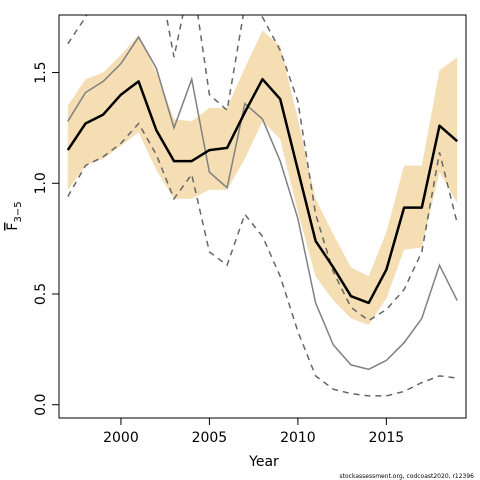  I want to click on y-tick-label: 1.5, so click(41, 72).